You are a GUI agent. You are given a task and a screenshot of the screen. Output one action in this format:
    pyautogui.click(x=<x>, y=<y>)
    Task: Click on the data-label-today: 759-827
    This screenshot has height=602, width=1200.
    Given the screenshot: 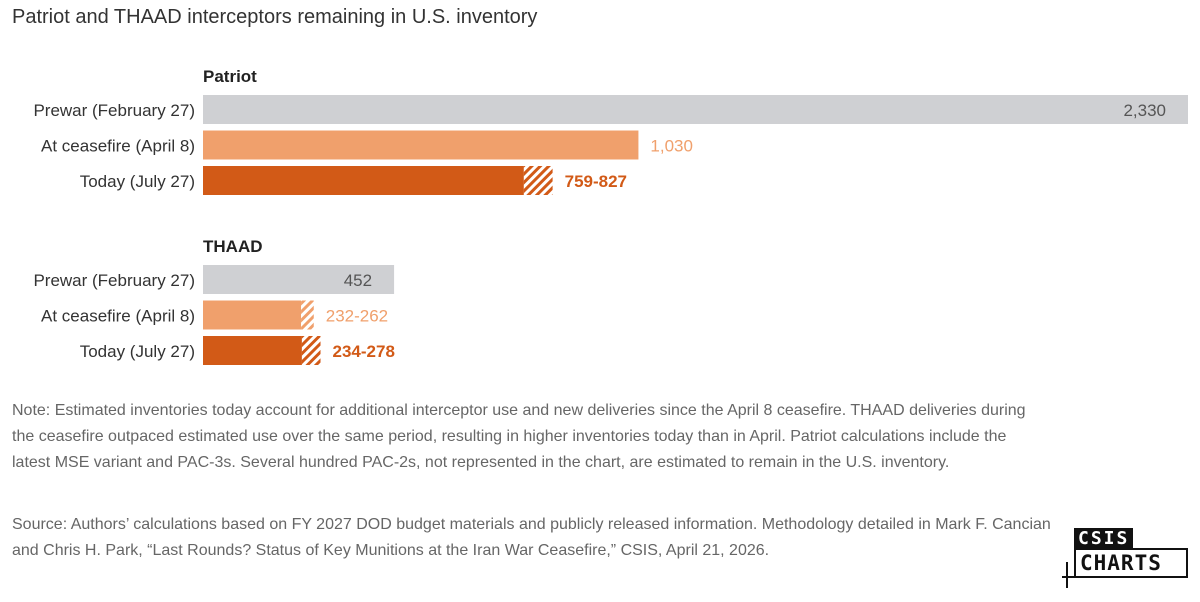 What is the action you would take?
    pyautogui.click(x=596, y=181)
    